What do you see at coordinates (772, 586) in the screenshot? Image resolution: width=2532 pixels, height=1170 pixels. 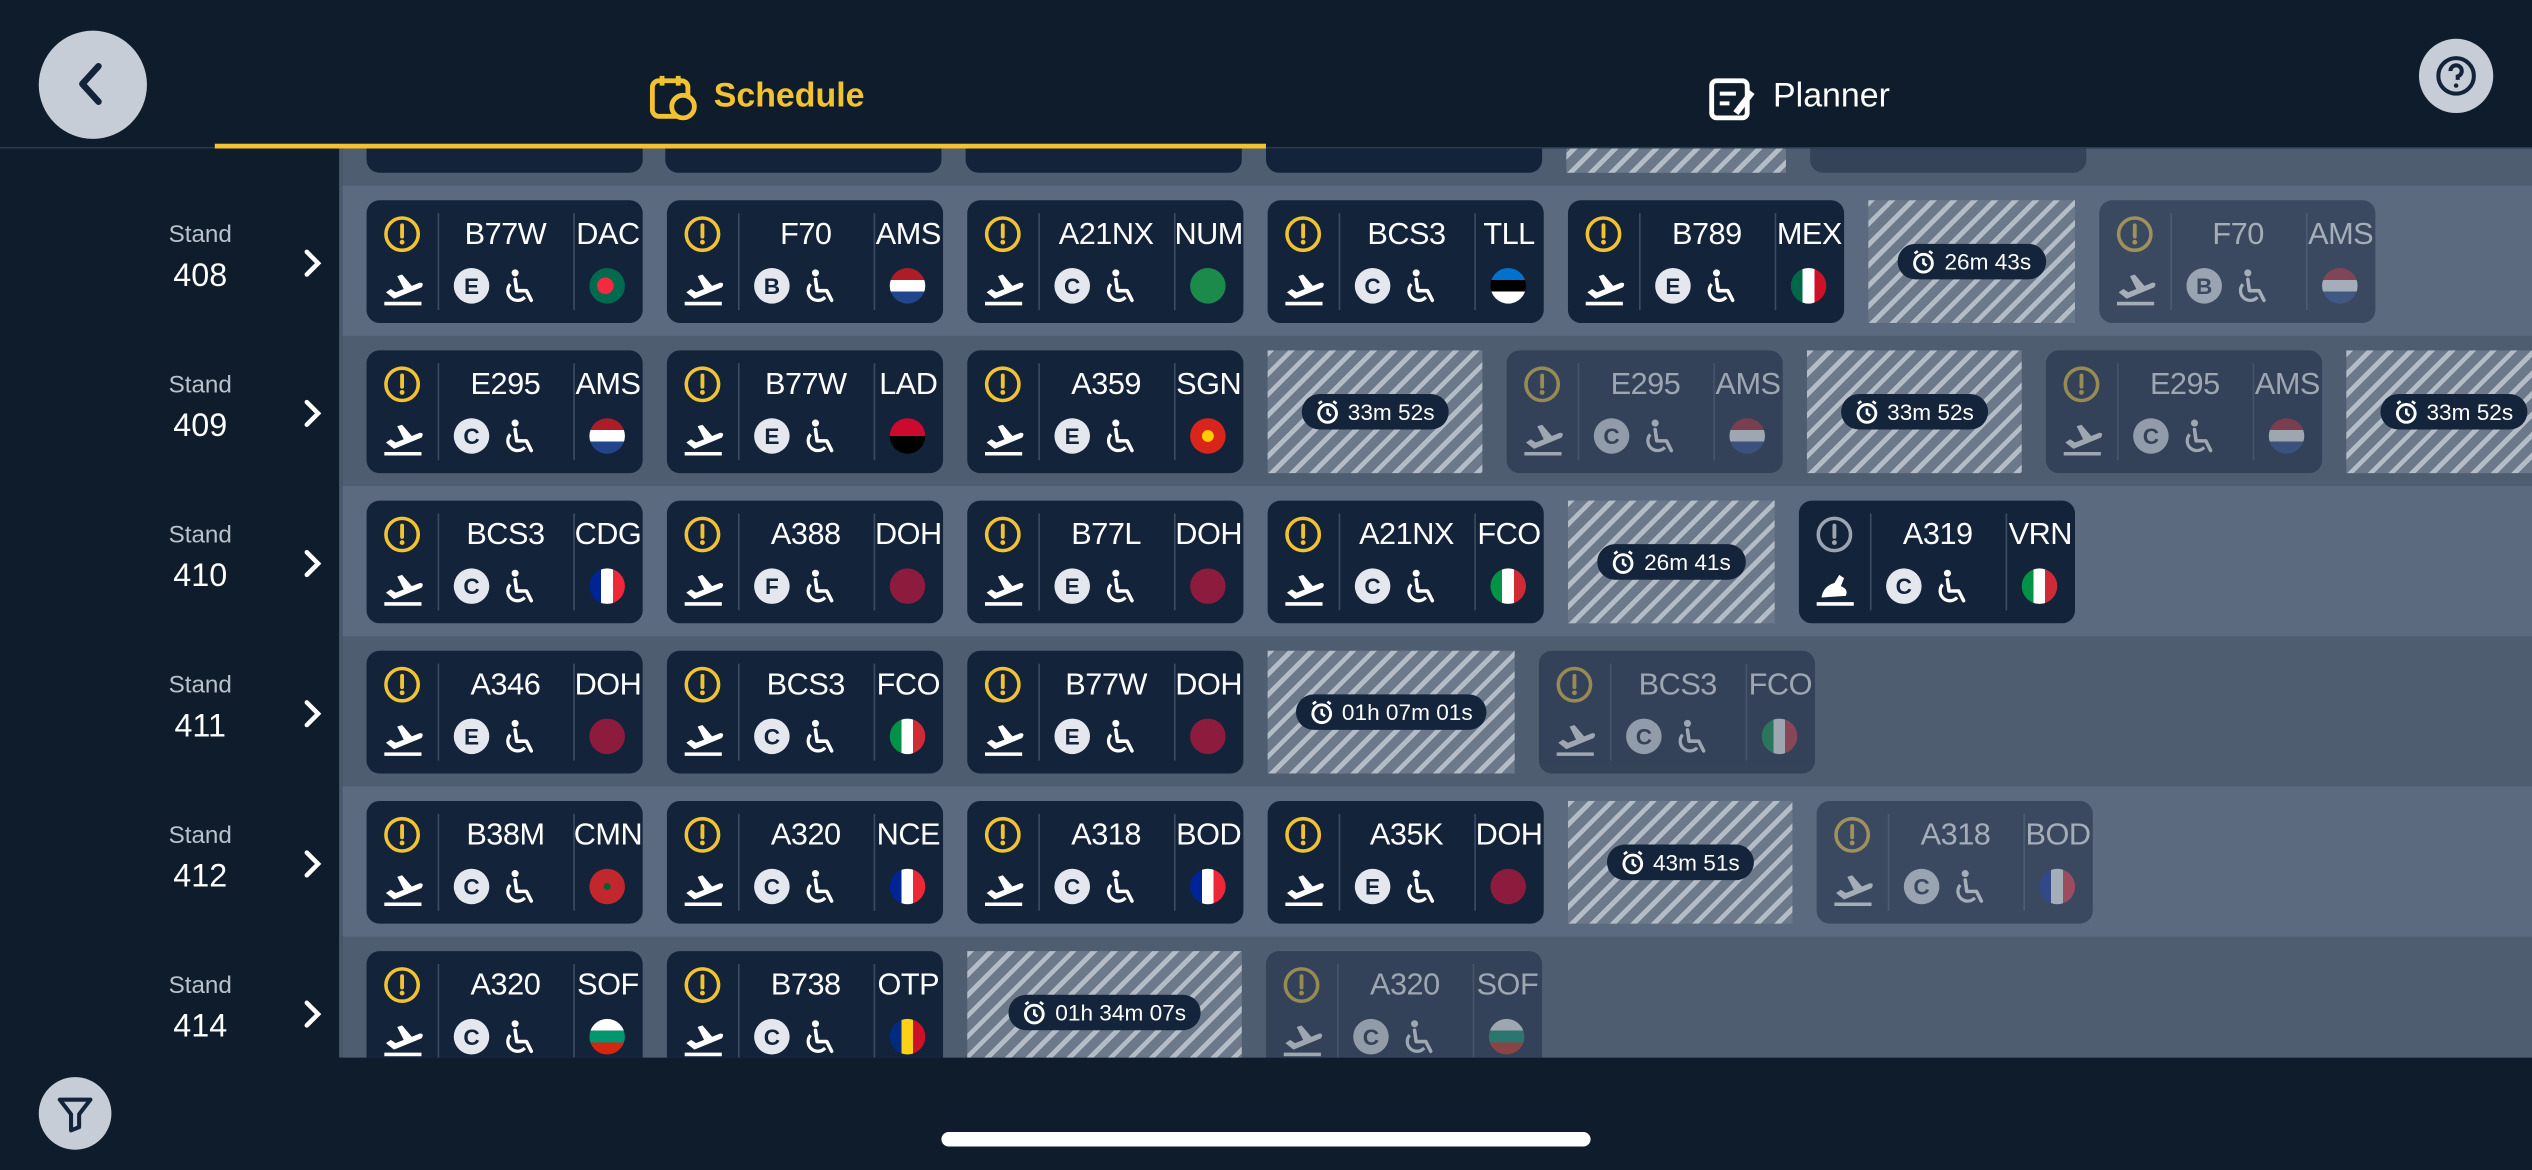 I see `service-class: F` at bounding box center [772, 586].